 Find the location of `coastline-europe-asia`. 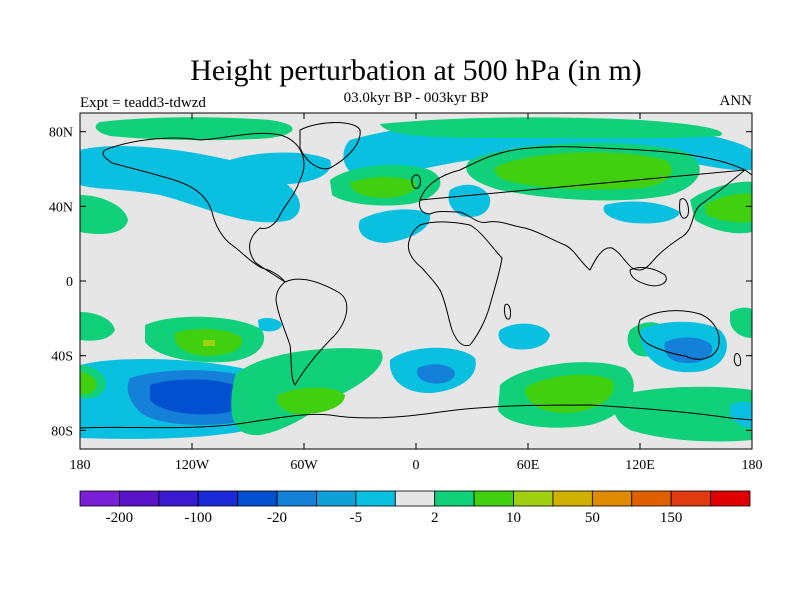

coastline-europe-asia is located at coordinates (585, 208).